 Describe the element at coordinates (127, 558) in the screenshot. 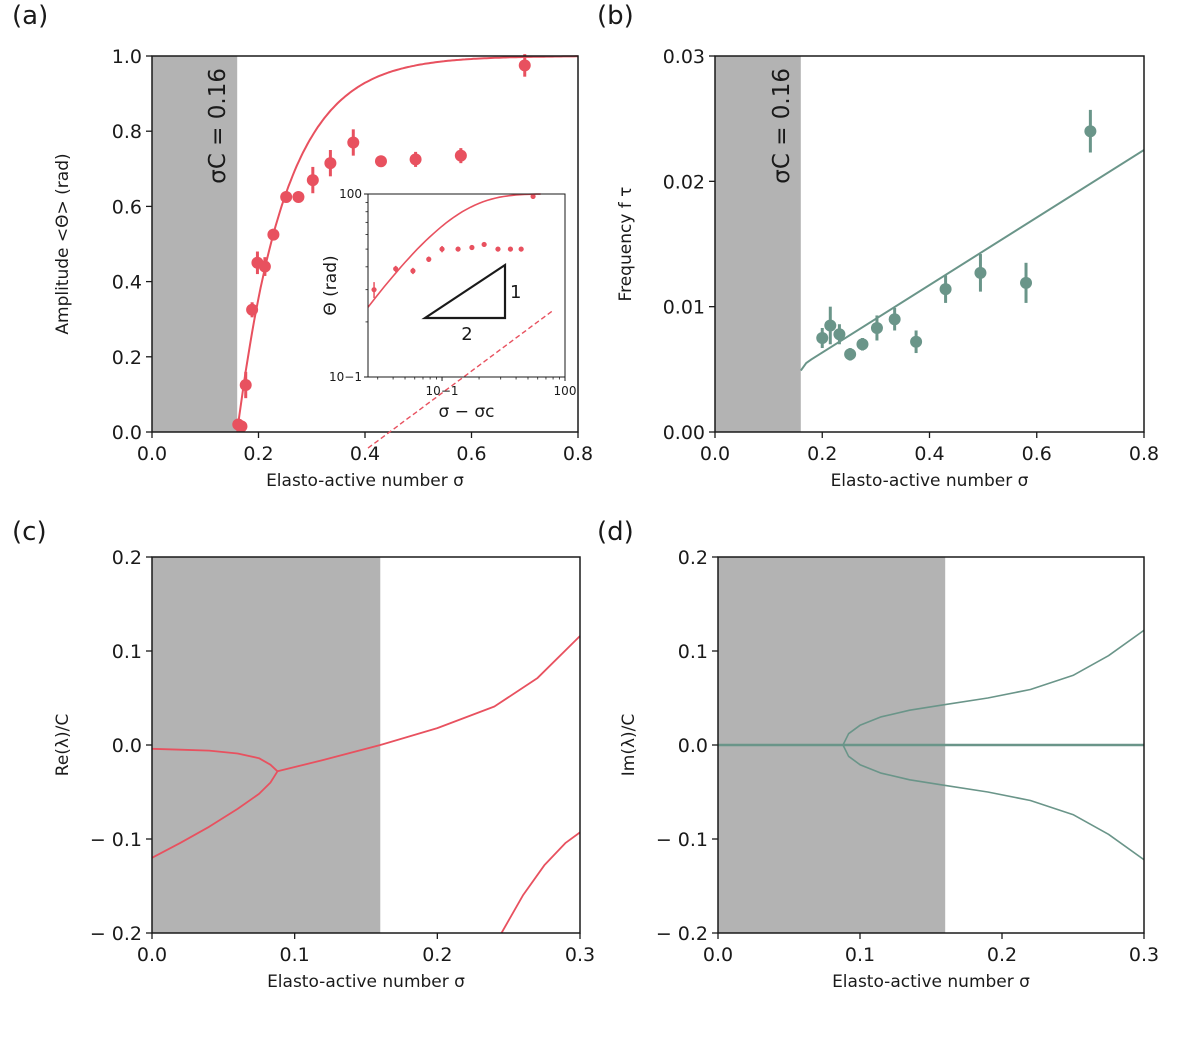

I see `panel-c-y-tick-label: 0.2` at that location.